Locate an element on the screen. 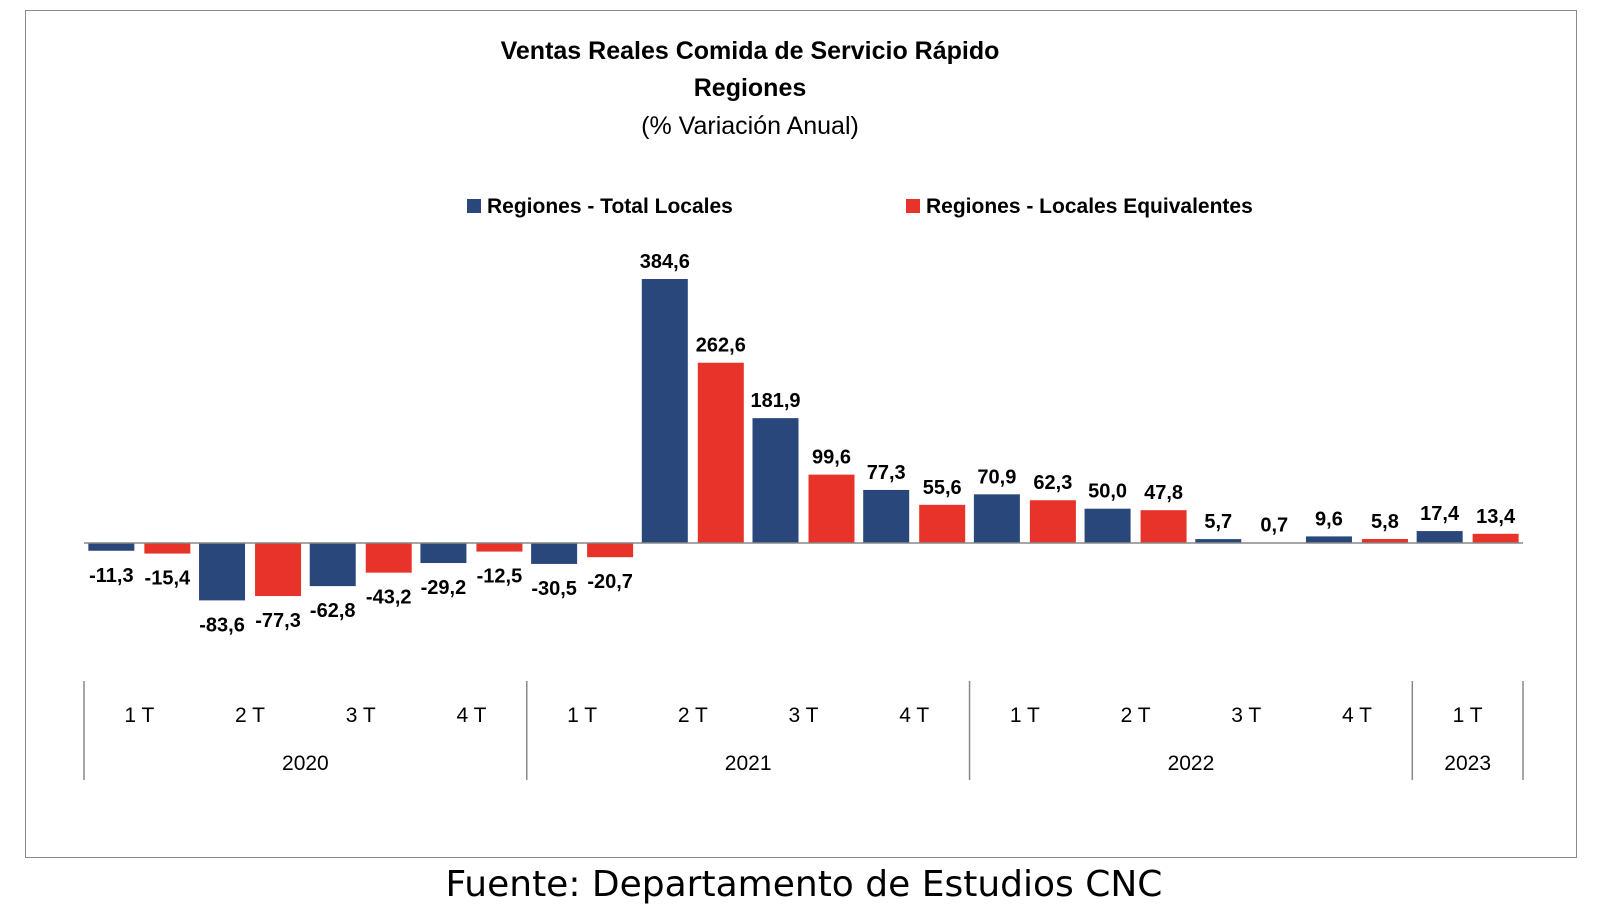  category-label-8: 1 T is located at coordinates (1025, 715).